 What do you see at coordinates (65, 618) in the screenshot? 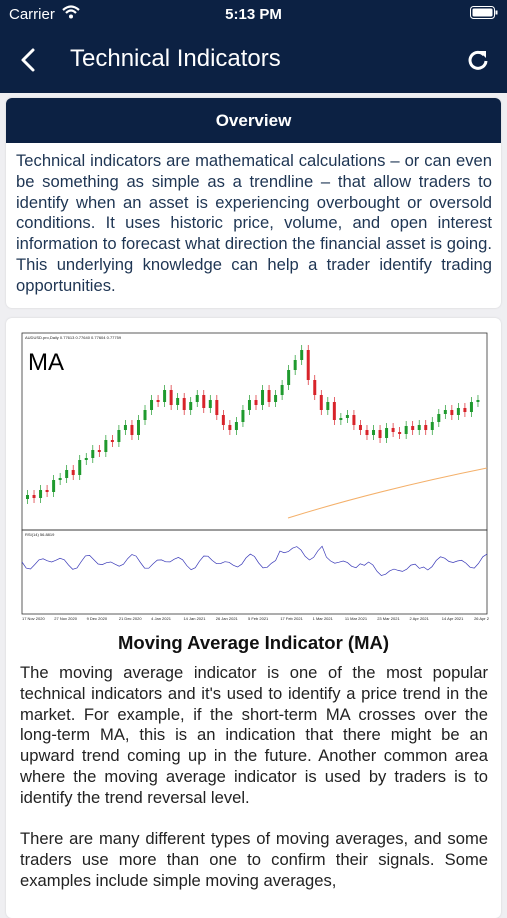
I see `image-date: 27 Nov 2020` at bounding box center [65, 618].